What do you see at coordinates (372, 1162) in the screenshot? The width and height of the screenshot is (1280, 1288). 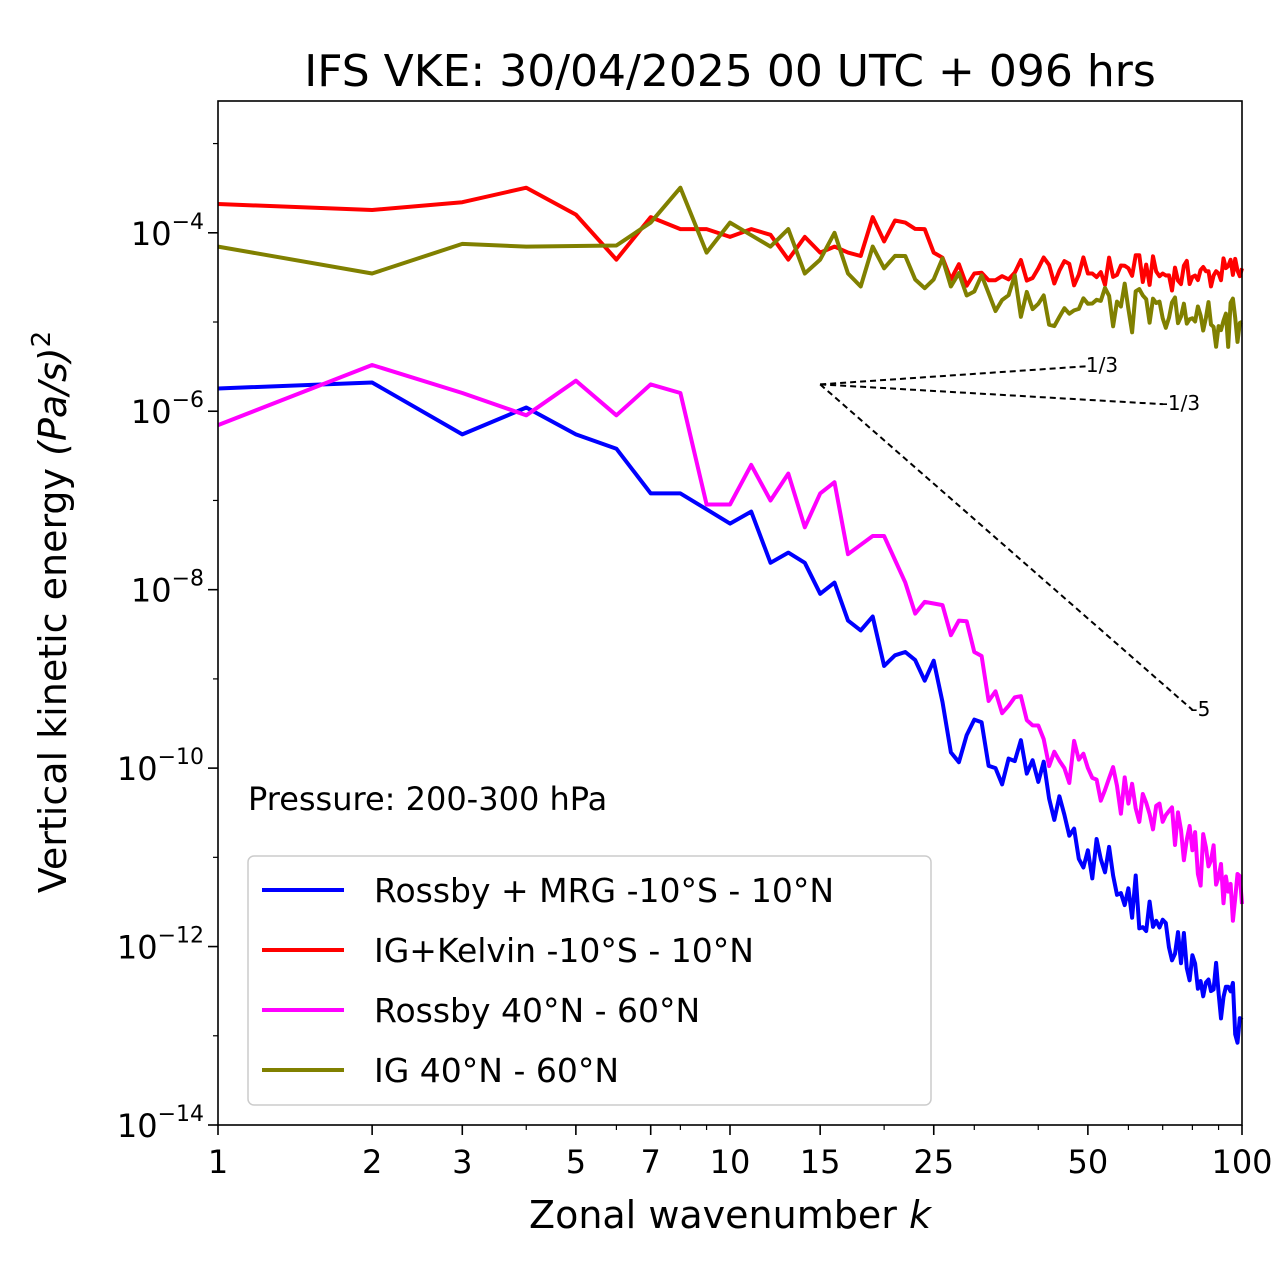 I see `x-tick-label: 2` at bounding box center [372, 1162].